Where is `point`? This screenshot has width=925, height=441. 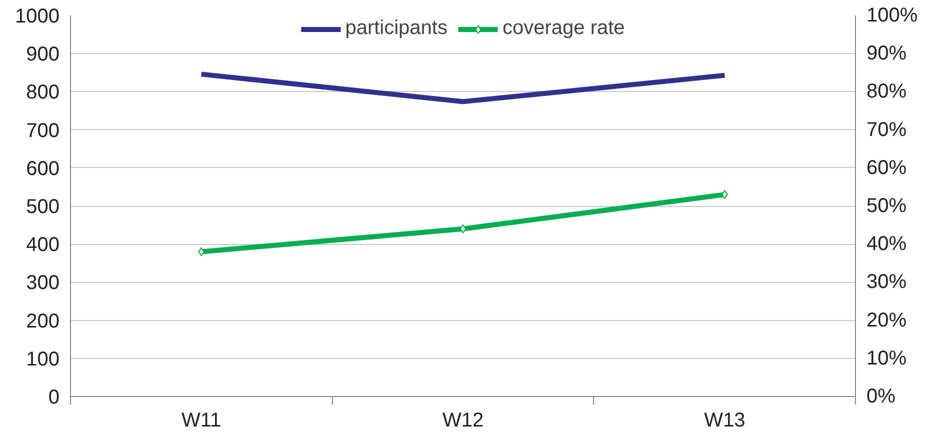 point is located at coordinates (463, 229).